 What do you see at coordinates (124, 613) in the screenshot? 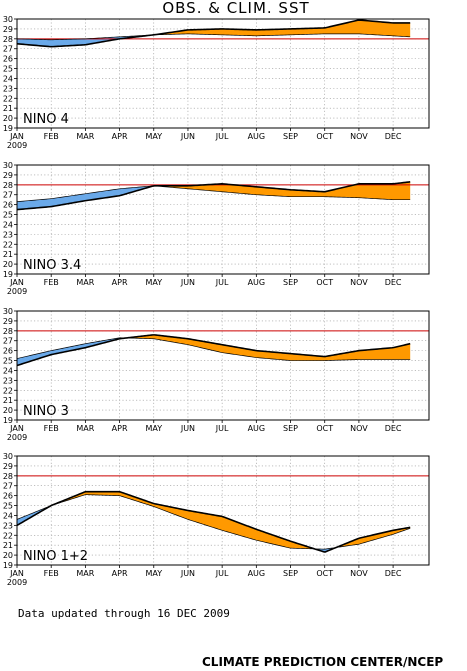
I see `updated-note: Data updated through 16 DEC 2009` at bounding box center [124, 613].